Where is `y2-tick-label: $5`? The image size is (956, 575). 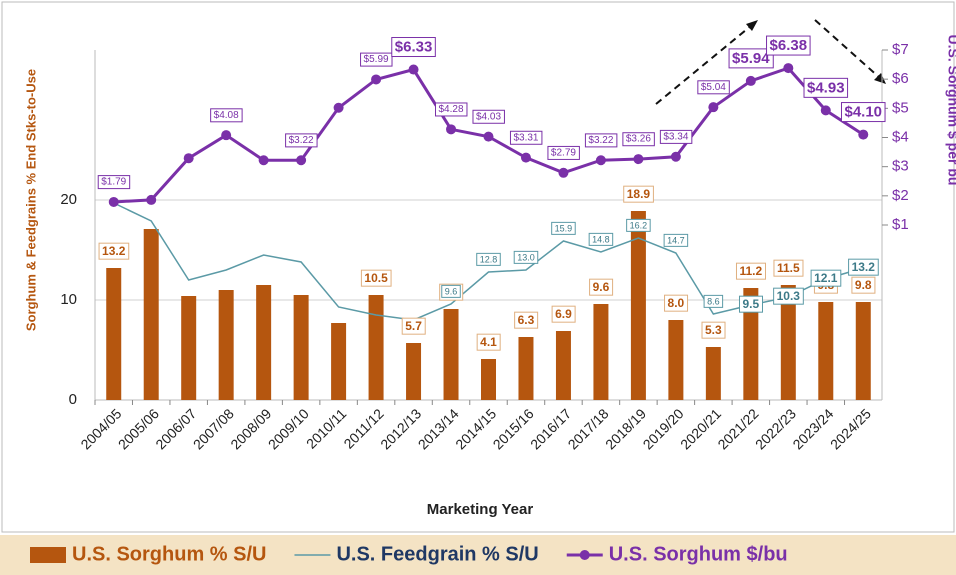
y2-tick-label: $5 is located at coordinates (900, 107).